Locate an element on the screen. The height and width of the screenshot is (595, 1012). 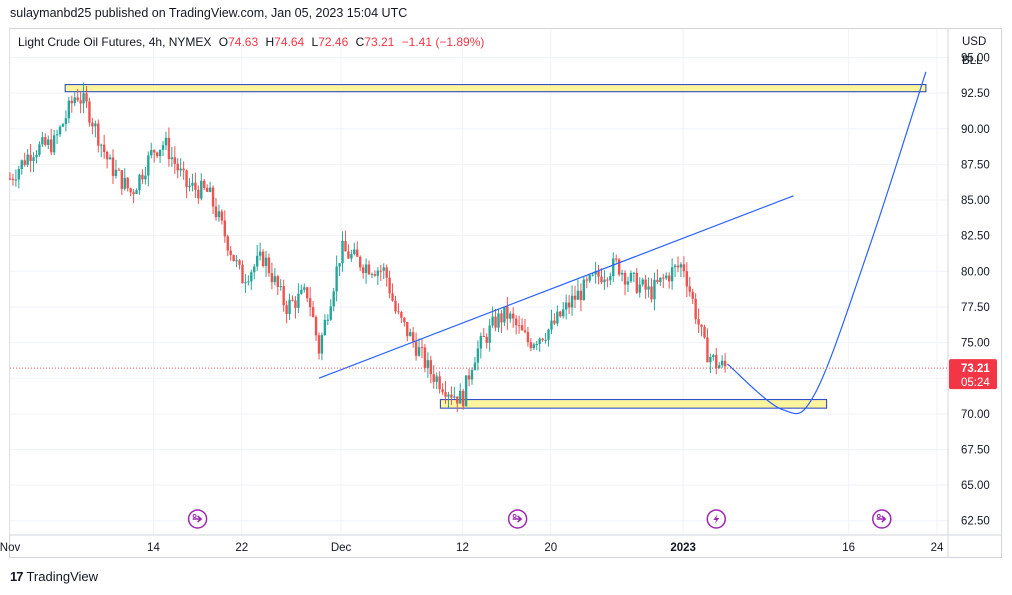
change-value: −1.41 (−1.89%) is located at coordinates (443, 42).